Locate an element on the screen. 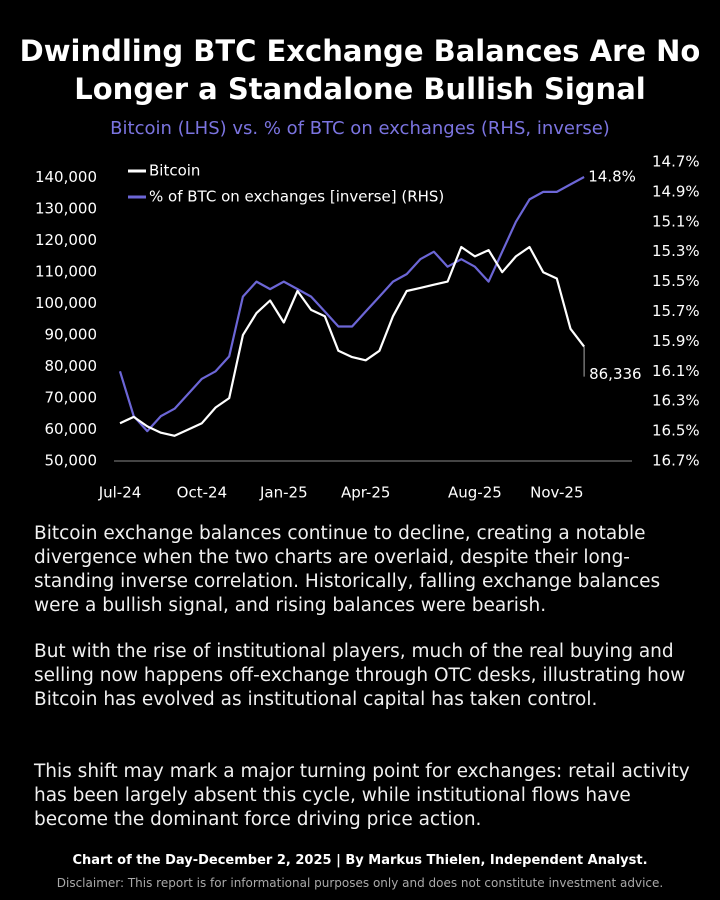 The width and height of the screenshot is (720, 900). value-label: 14.8% is located at coordinates (612, 176).